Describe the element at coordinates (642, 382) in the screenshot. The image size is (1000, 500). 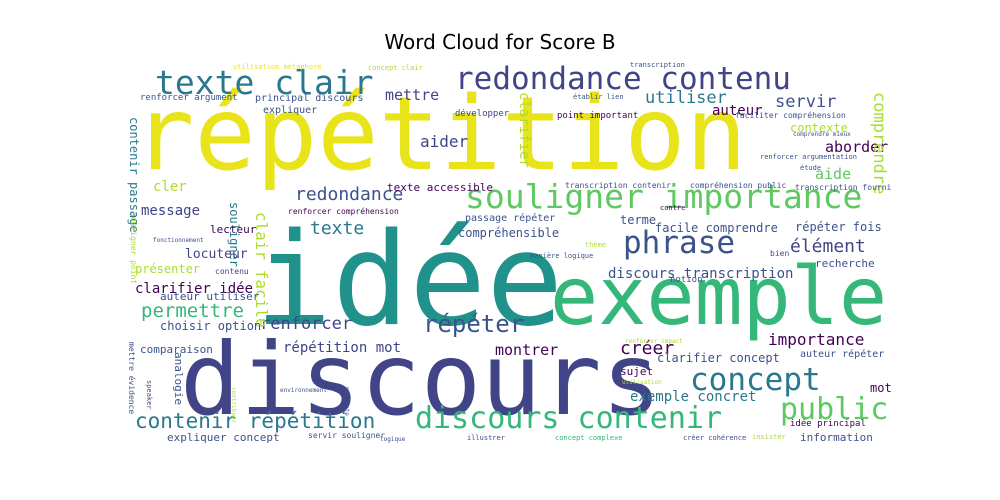
I see `word-utilisation: utilisation` at that location.